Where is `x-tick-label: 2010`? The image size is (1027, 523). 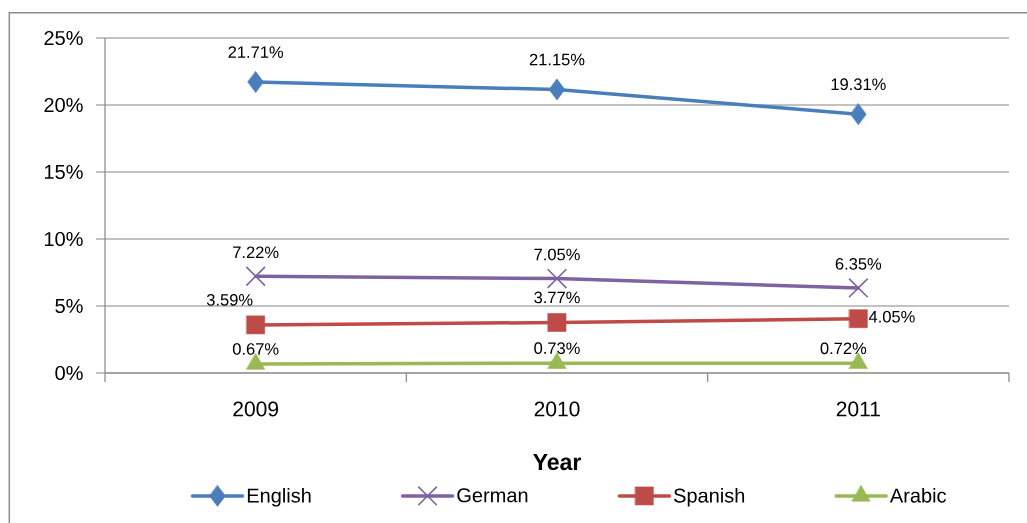 x-tick-label: 2010 is located at coordinates (557, 409).